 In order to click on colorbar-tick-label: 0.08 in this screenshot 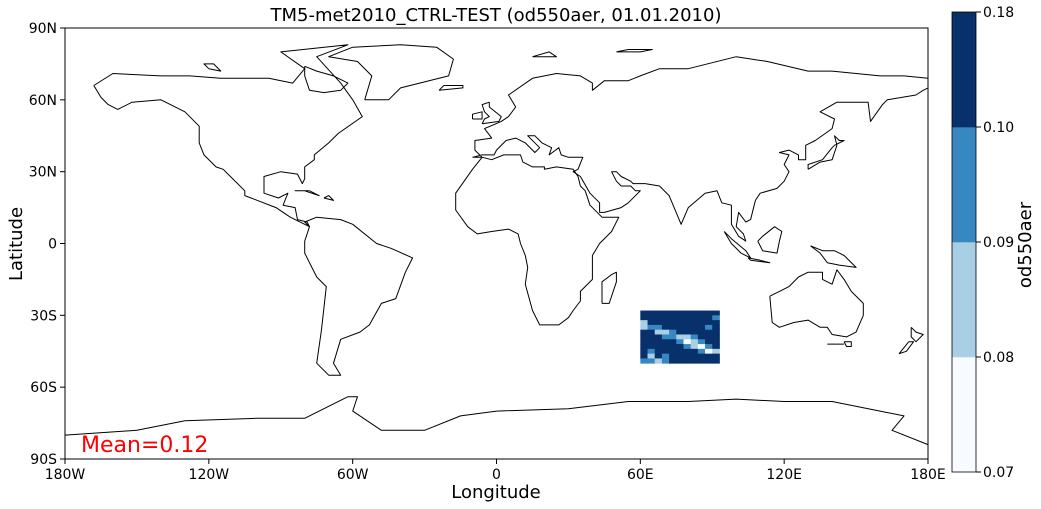, I will do `click(998, 358)`.